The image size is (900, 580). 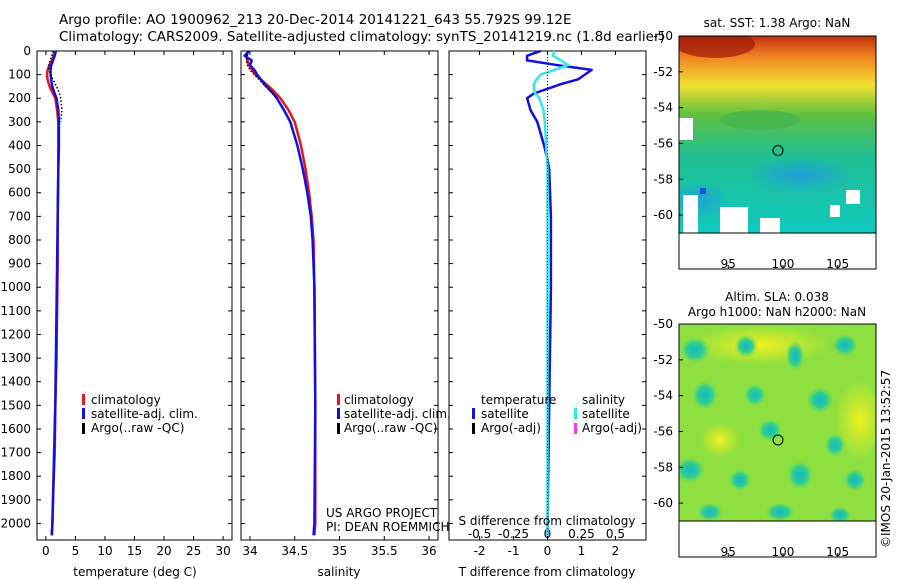 I want to click on sst-map-image, so click(x=777, y=134).